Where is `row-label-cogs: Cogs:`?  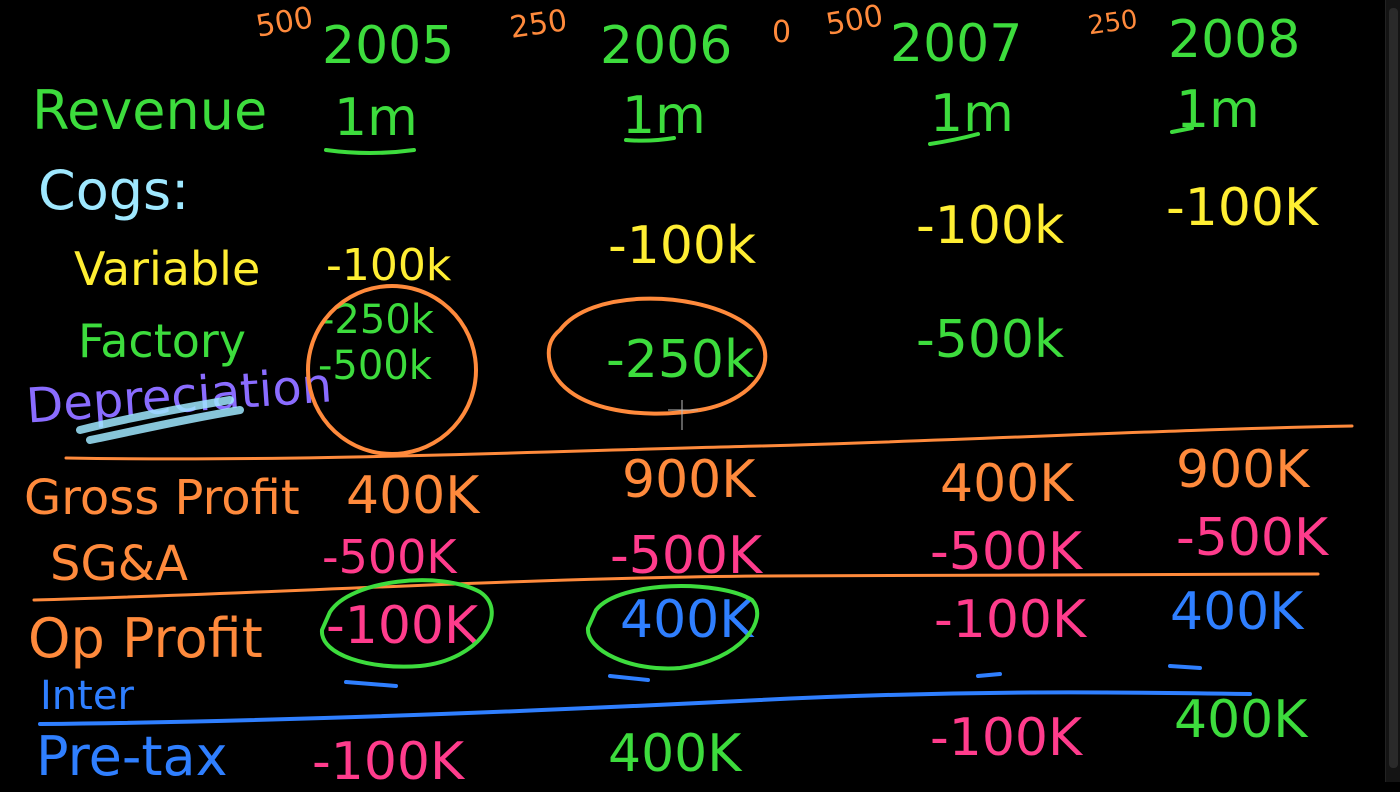
row-label-cogs: Cogs: is located at coordinates (114, 190).